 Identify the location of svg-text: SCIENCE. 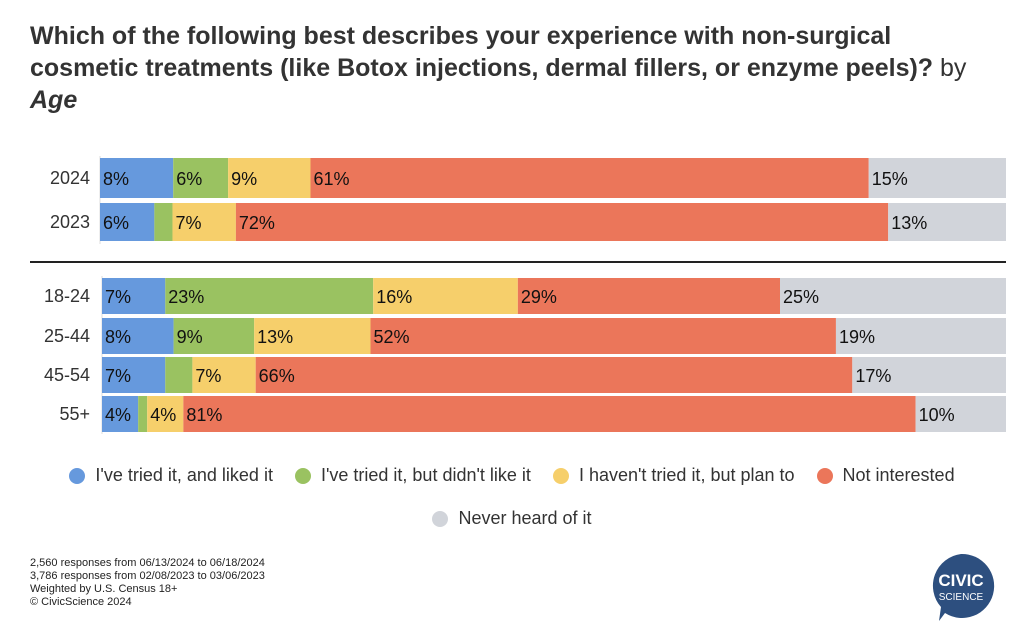
(961, 597).